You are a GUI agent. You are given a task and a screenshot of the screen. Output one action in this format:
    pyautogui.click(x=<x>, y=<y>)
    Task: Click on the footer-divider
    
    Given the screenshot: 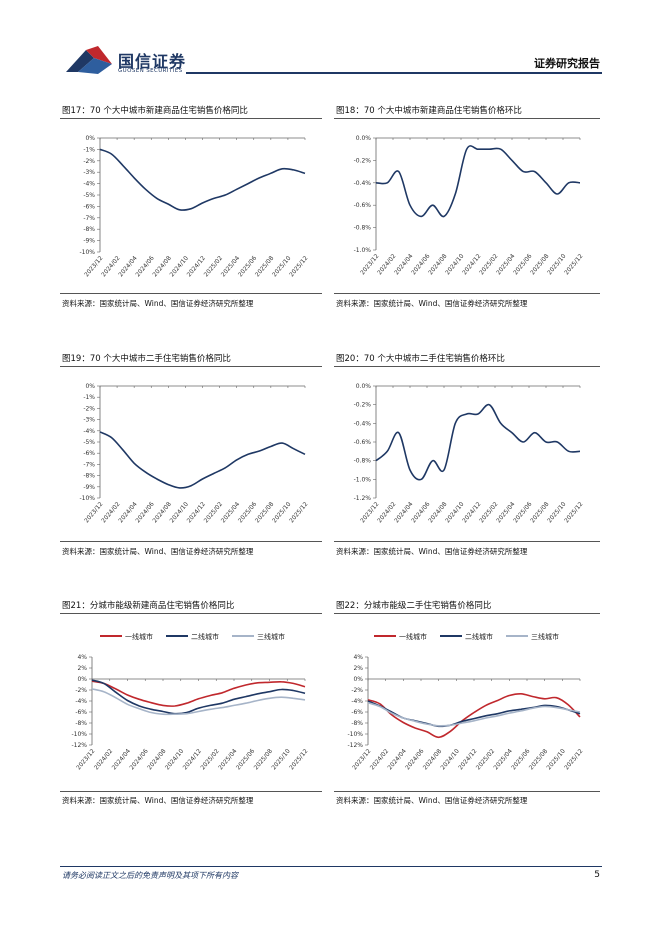 What is the action you would take?
    pyautogui.click(x=331, y=866)
    